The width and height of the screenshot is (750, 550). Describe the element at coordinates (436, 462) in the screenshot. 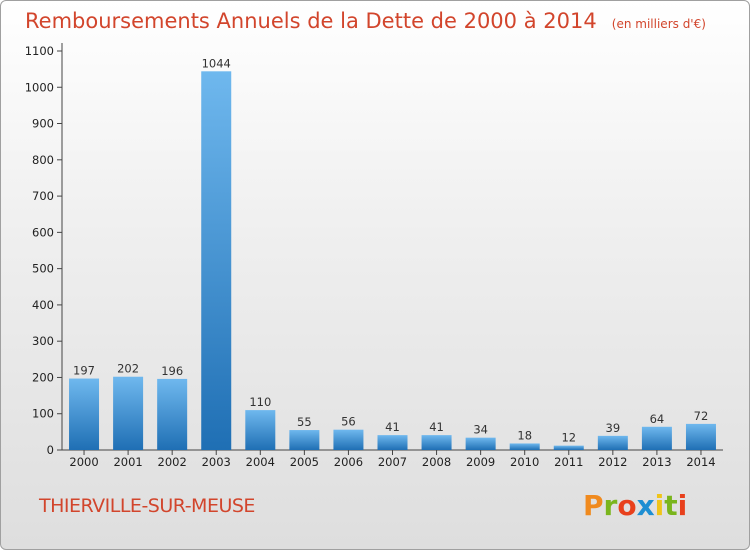

I see `x-tick-label: 2008` at that location.